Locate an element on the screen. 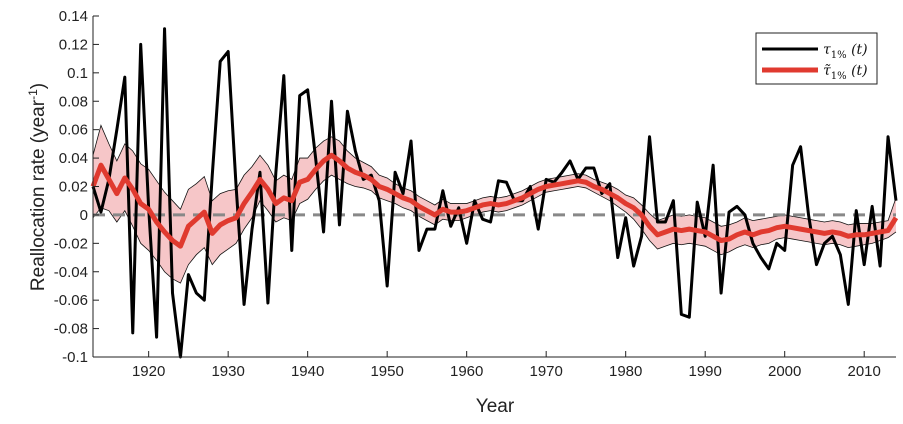  y-tick-label: 0.06 is located at coordinates (73, 130).